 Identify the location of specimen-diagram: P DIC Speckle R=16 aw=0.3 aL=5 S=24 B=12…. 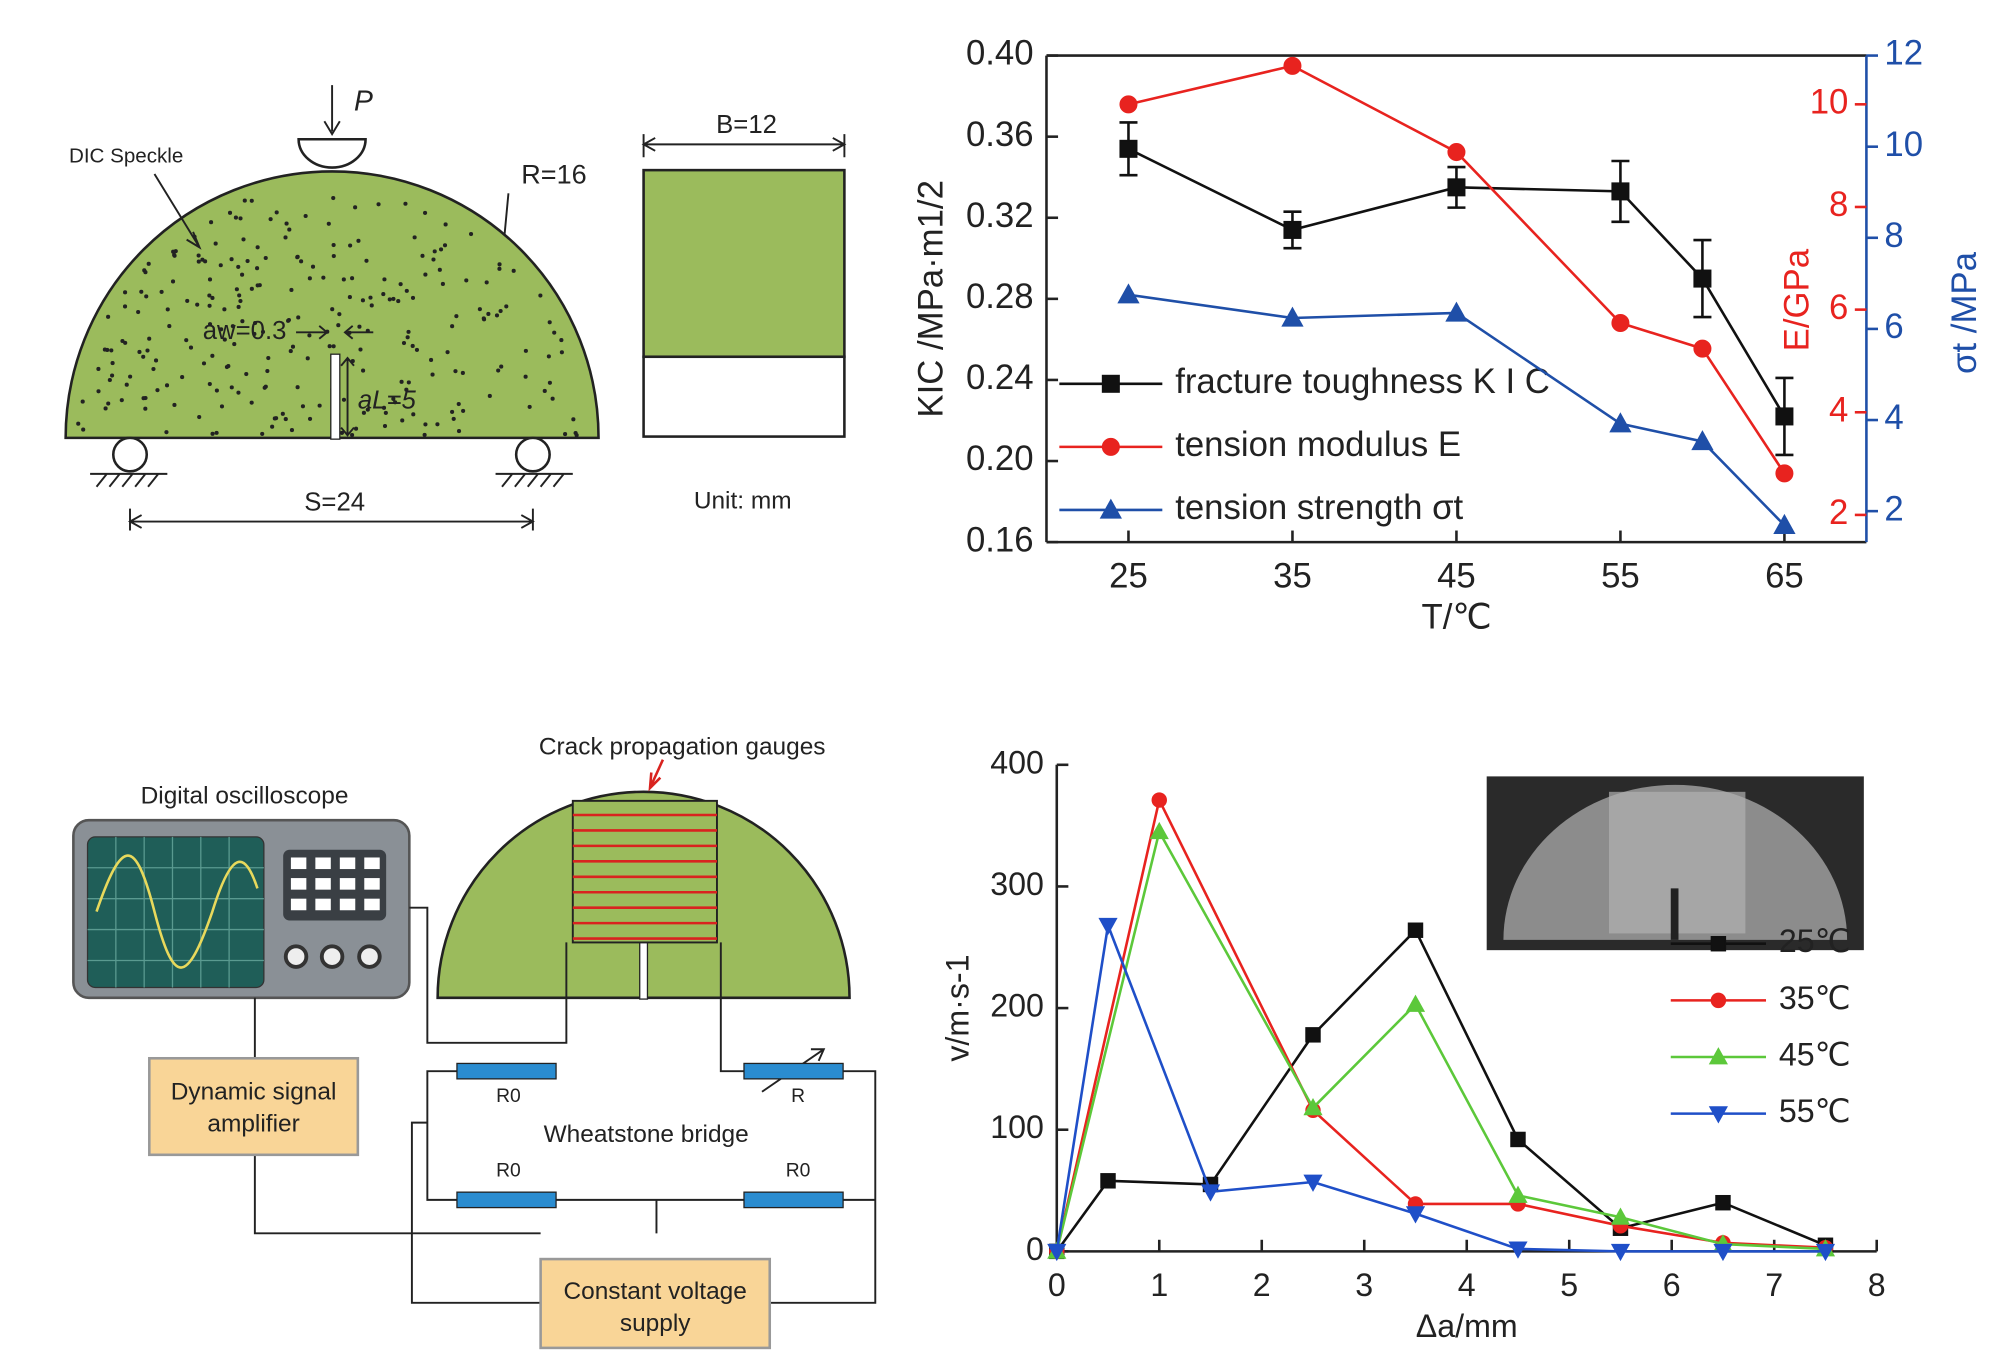
(455, 308).